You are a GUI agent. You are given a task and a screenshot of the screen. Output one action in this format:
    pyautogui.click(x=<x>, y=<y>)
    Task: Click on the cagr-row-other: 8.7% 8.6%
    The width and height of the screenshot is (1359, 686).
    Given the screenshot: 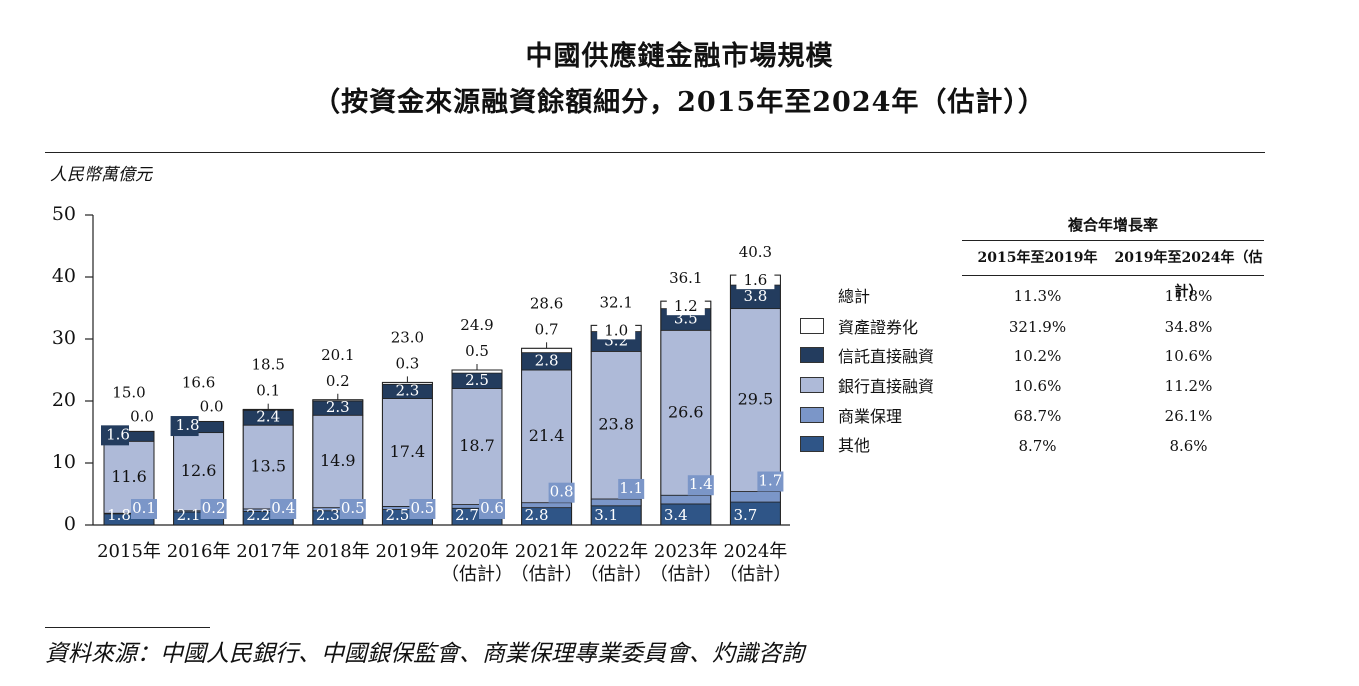 What is the action you would take?
    pyautogui.click(x=1113, y=446)
    